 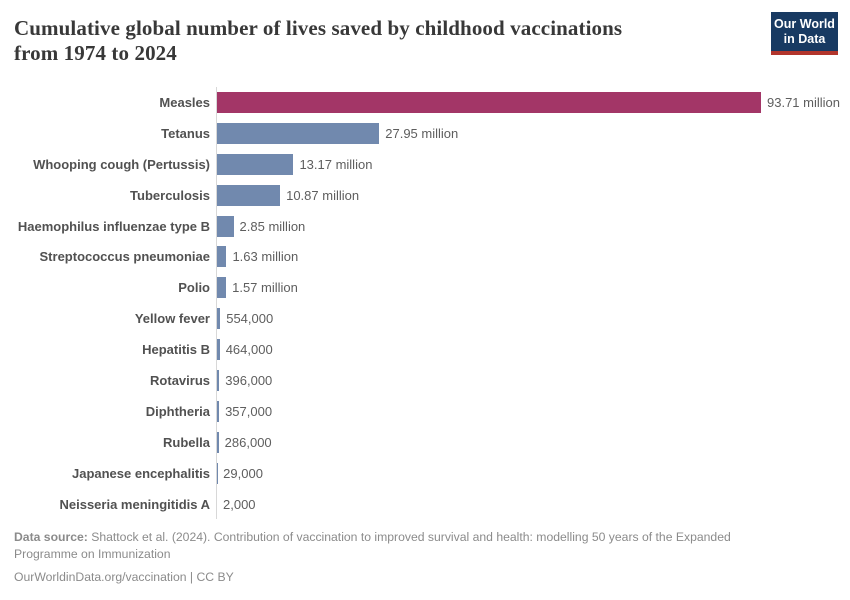 What do you see at coordinates (95, 53) in the screenshot?
I see `chart-title-line2: from 1974 to 2024` at bounding box center [95, 53].